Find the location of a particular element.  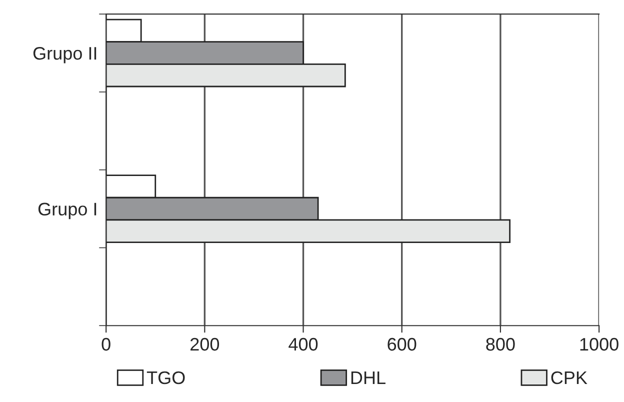

legend-label: TGO is located at coordinates (165, 377).